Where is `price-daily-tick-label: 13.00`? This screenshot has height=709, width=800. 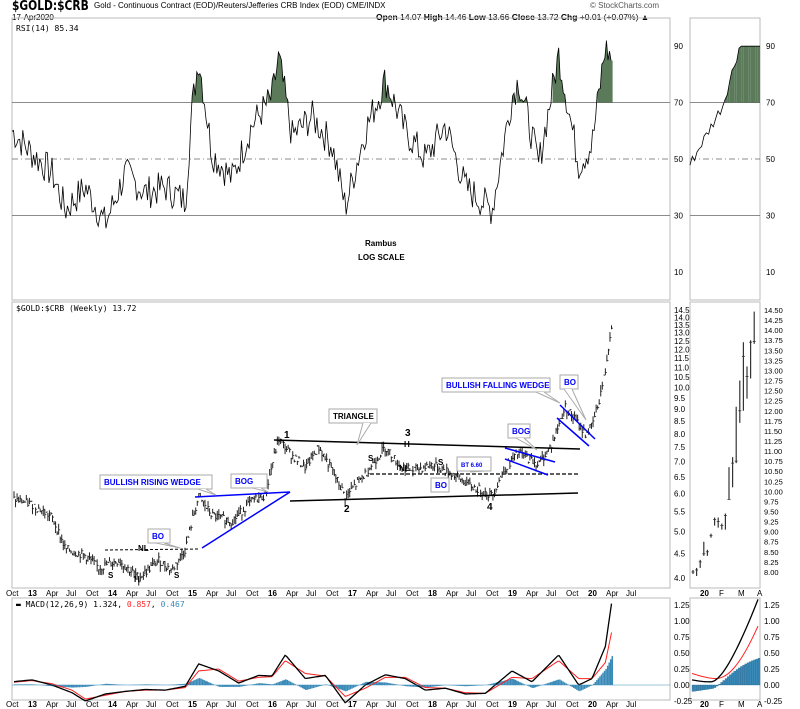
price-daily-tick-label: 13.00 is located at coordinates (773, 370).